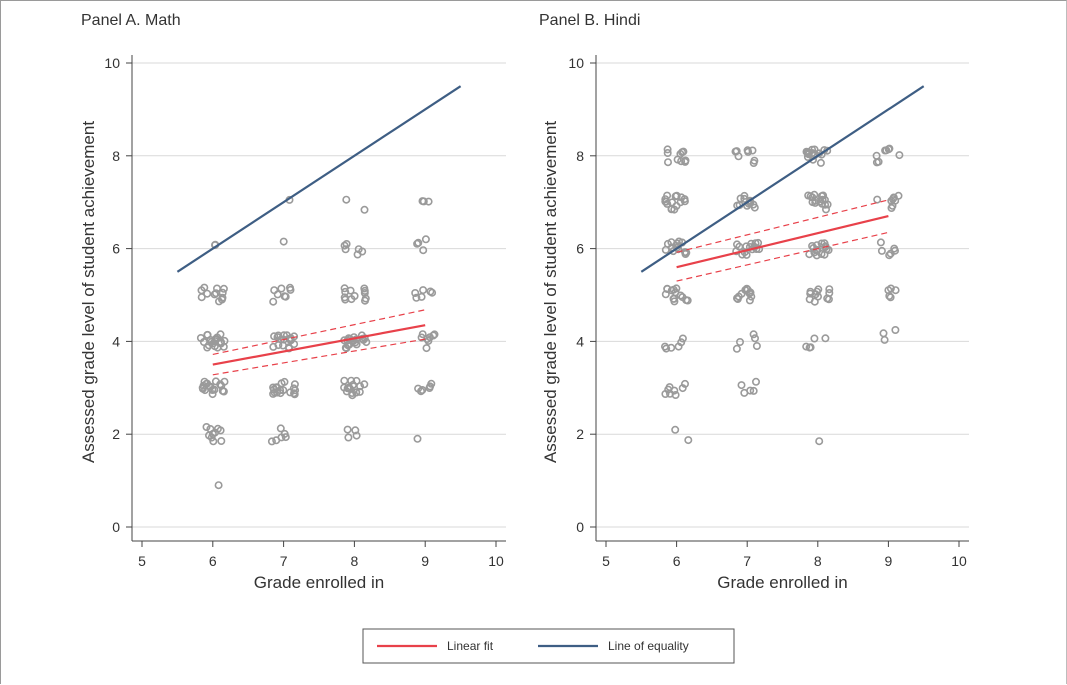  I want to click on legend-label: Linear fit, so click(470, 646).